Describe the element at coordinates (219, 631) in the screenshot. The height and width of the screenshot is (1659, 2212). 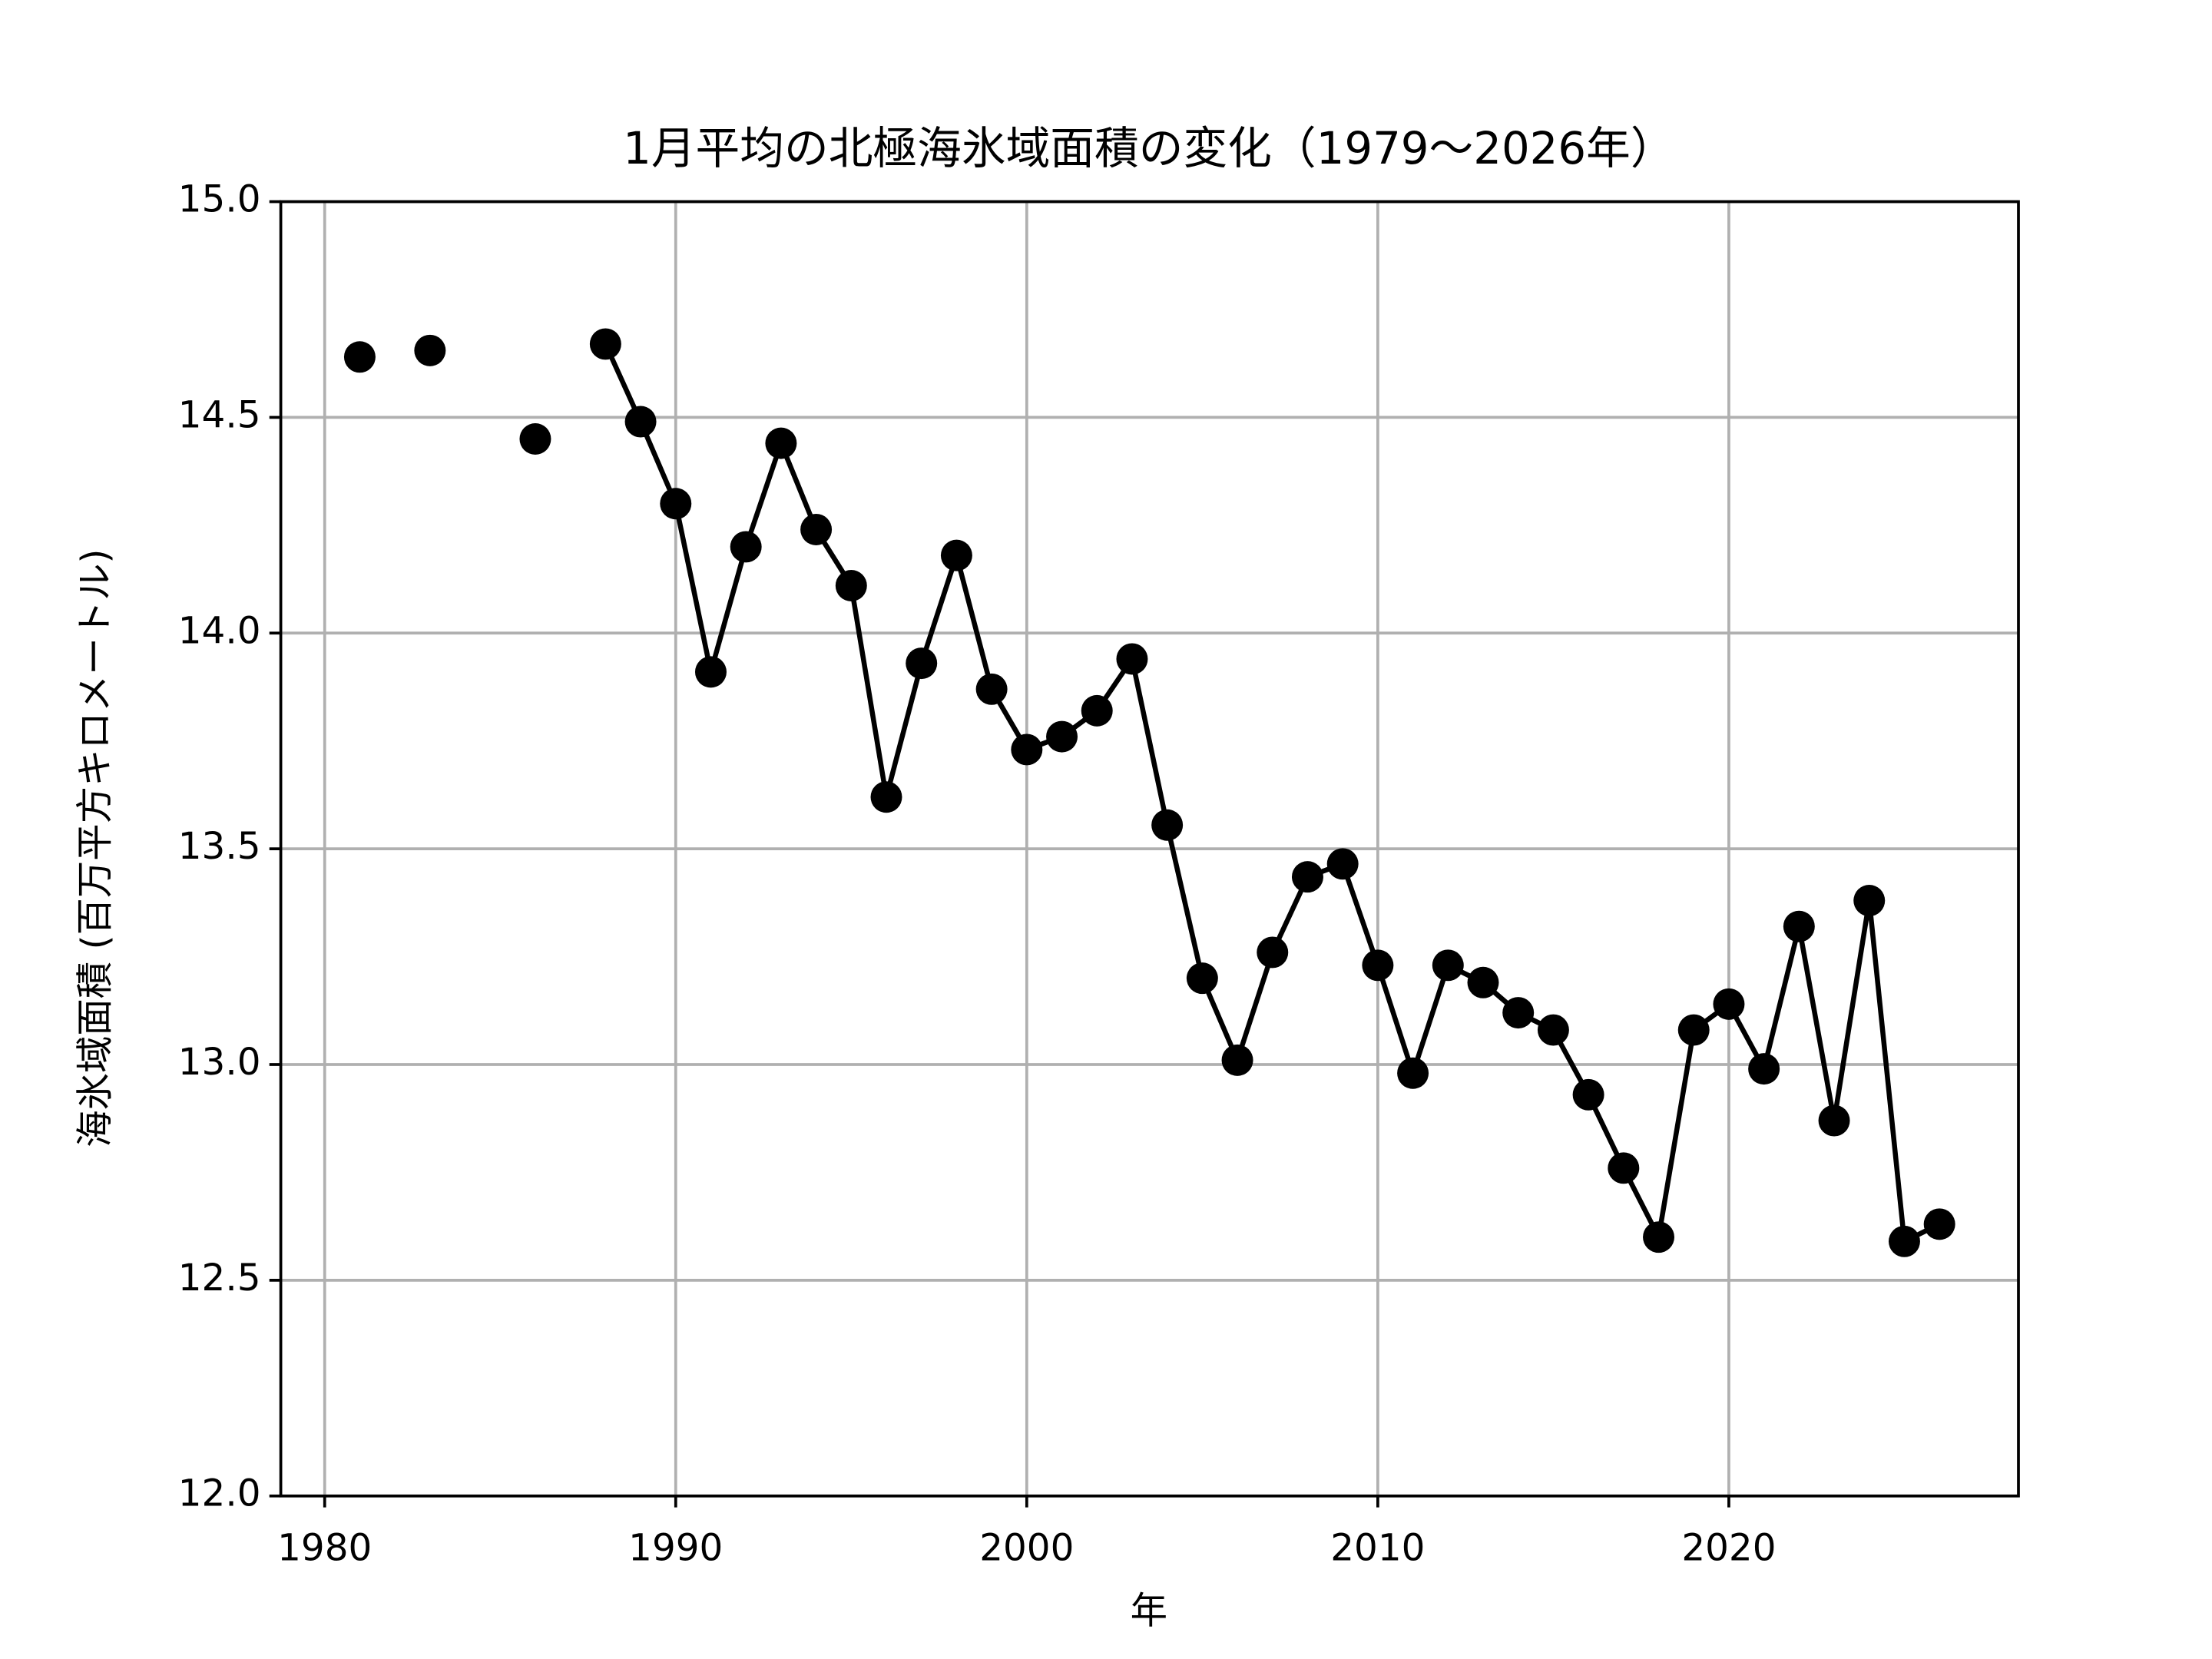
I see `y-tick-label: 14.0` at that location.